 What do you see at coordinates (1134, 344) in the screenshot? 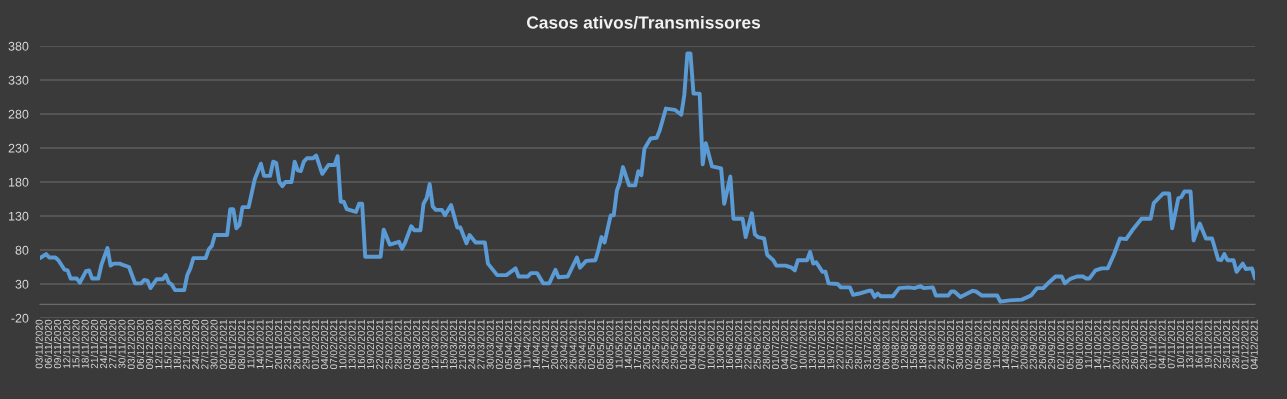
I see `x-tick-label: 26/10/2021` at bounding box center [1134, 344].